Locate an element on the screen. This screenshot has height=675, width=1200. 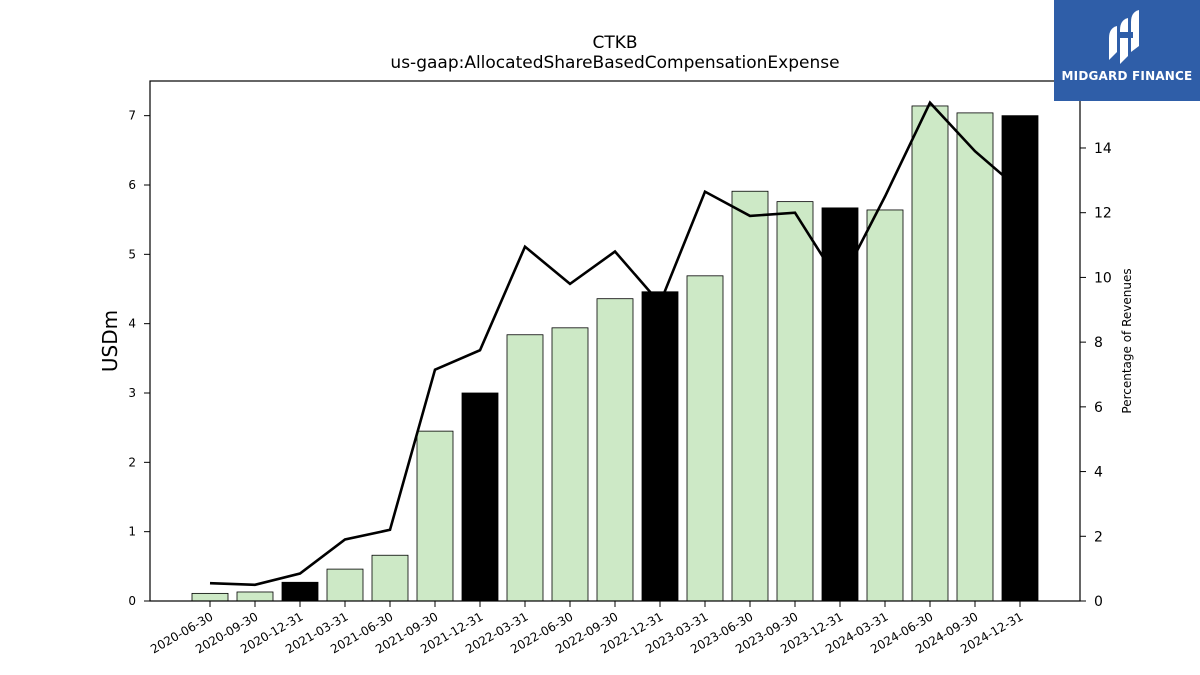
right-axis: 0 2 4 6 8 10 12 14 is located at coordinates (1096, 375).